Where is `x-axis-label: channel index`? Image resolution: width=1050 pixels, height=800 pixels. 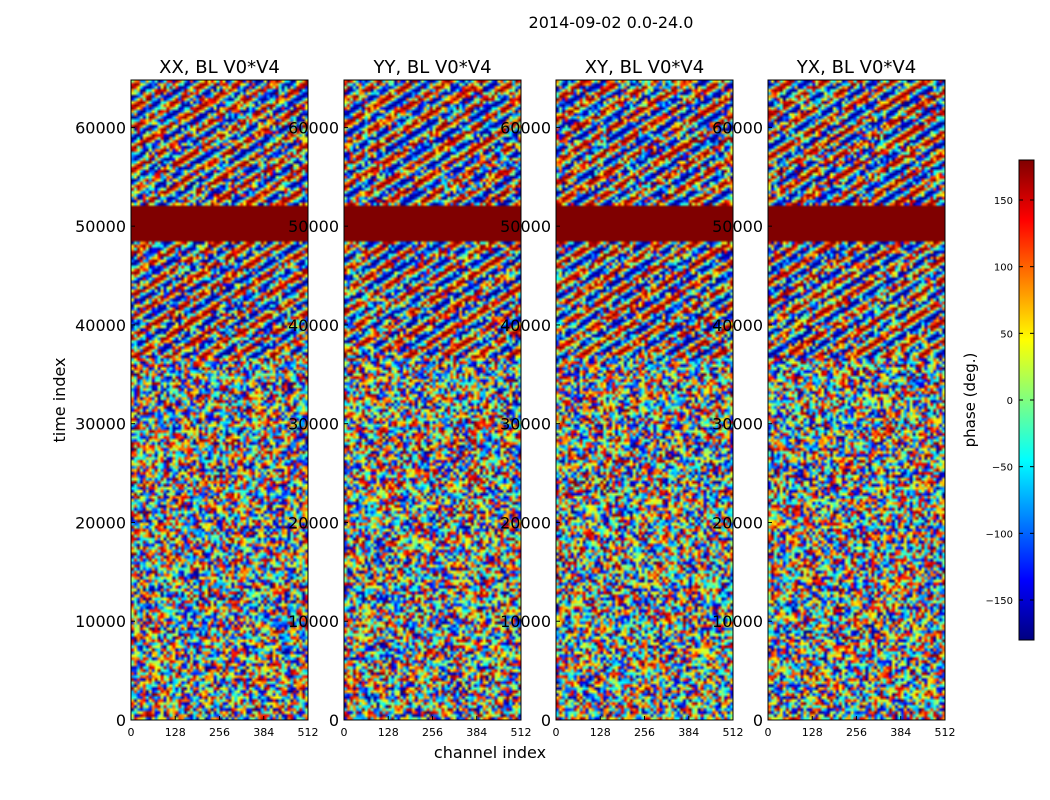
x-axis-label: channel index is located at coordinates (490, 752).